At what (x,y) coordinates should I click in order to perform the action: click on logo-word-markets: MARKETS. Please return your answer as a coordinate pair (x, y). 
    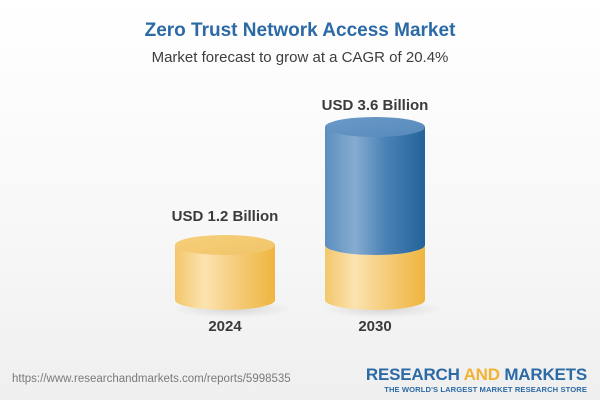
    Looking at the image, I should click on (543, 374).